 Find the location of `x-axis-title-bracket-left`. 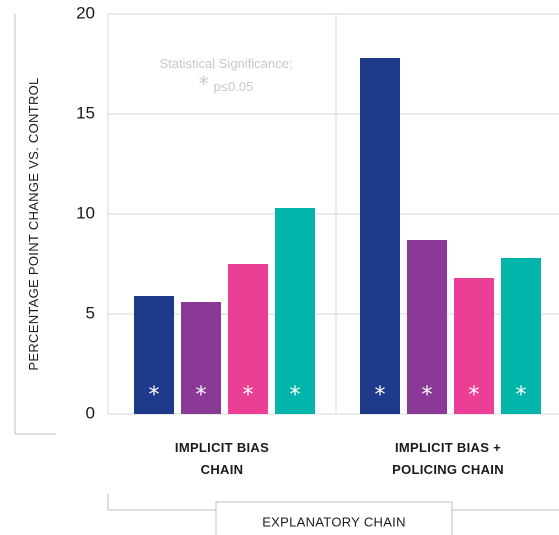

x-axis-title-bracket-left is located at coordinates (161, 502).